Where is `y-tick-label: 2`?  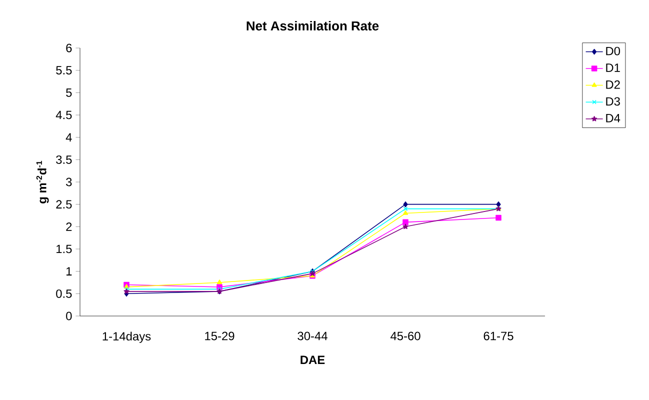
y-tick-label: 2 is located at coordinates (69, 226).